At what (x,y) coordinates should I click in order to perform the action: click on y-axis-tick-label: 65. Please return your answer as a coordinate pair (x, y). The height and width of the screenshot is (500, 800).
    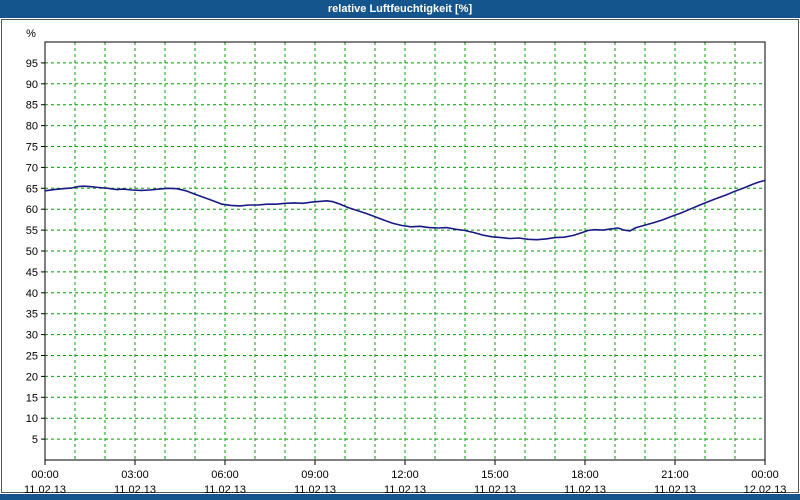
    Looking at the image, I should click on (32, 189).